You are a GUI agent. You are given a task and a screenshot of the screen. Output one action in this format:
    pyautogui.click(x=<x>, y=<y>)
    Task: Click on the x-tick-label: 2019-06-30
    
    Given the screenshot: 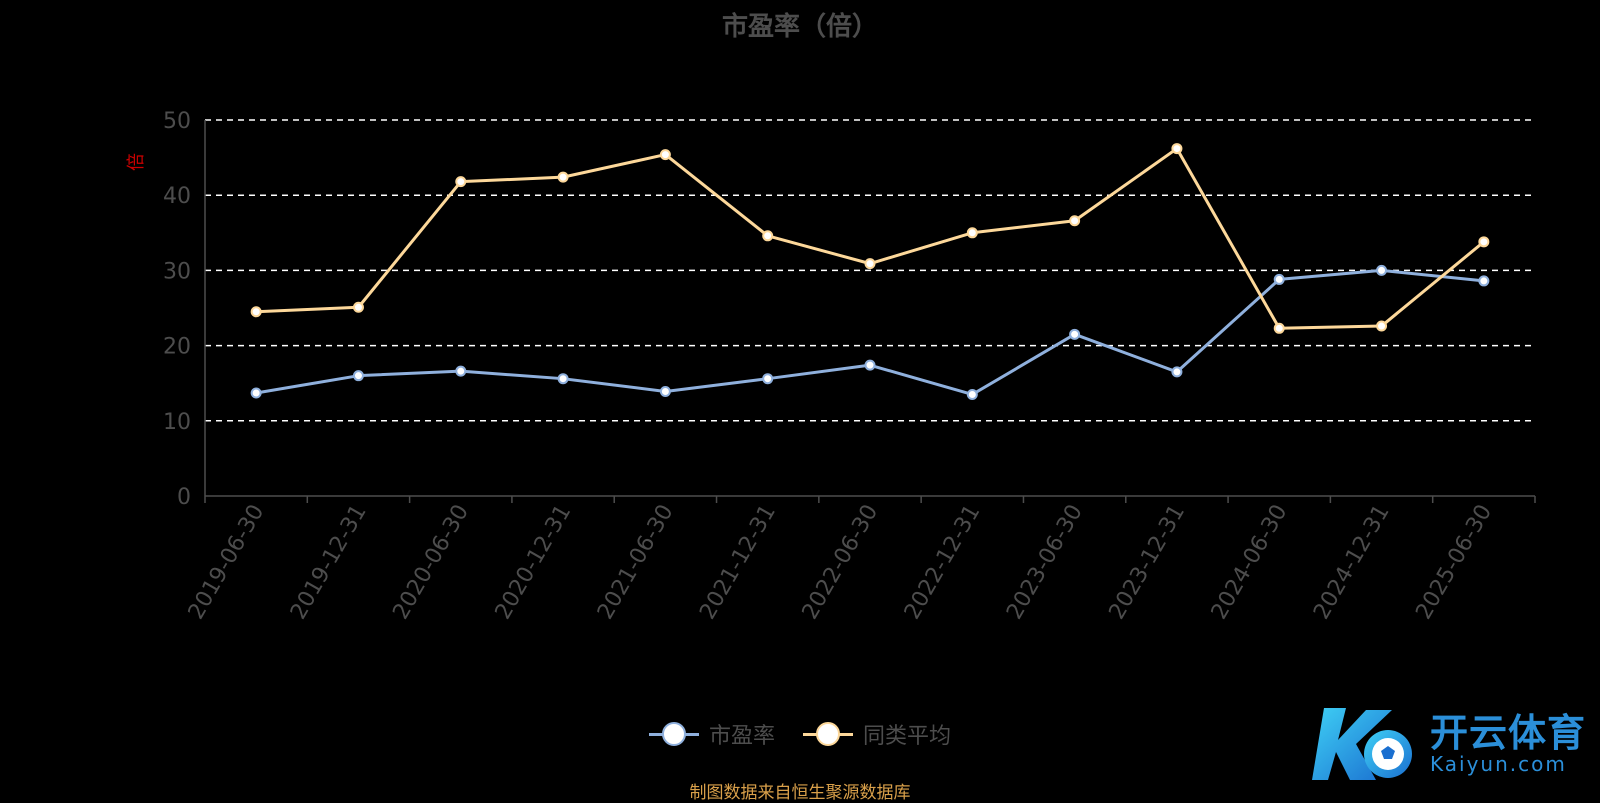 What is the action you would take?
    pyautogui.click(x=227, y=562)
    